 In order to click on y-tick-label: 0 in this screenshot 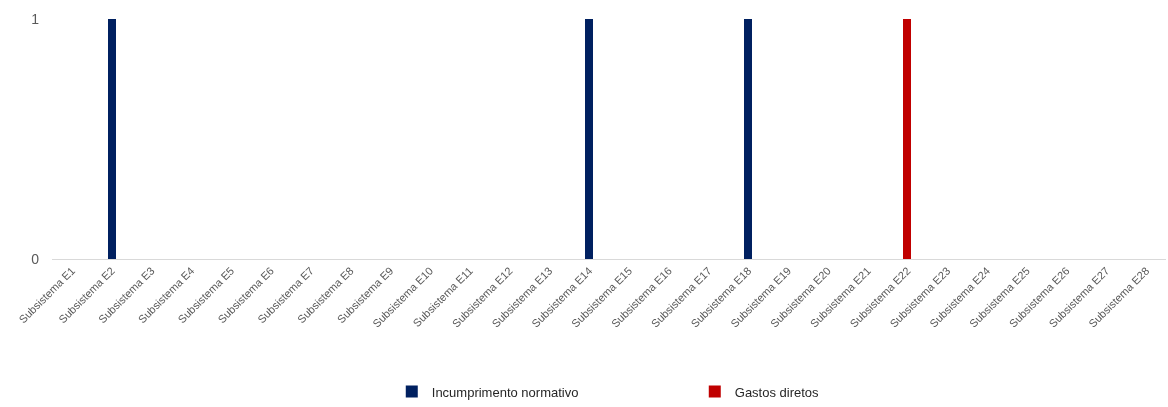, I will do `click(35, 258)`.